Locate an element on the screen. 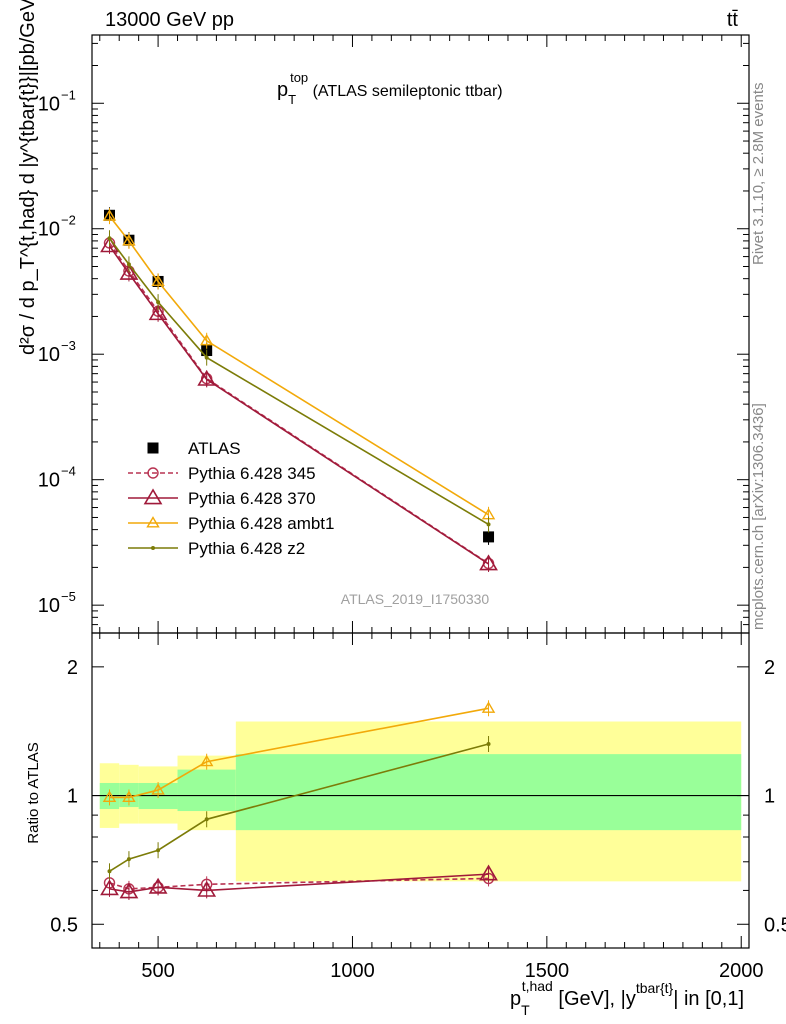 The width and height of the screenshot is (786, 1024). ratio-y-tick-label-left: 2 is located at coordinates (72, 668).